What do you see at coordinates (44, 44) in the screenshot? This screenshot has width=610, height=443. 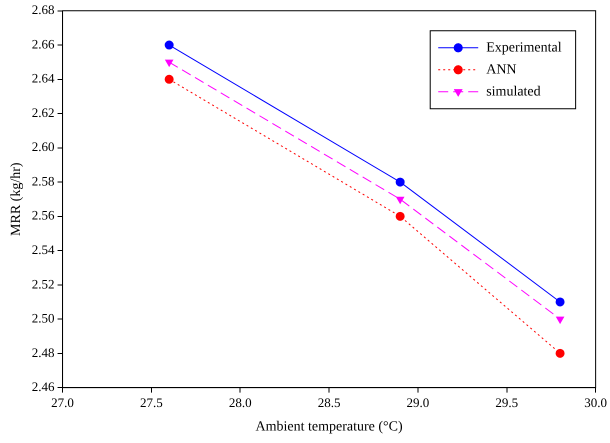 I see `y-tick-label: 2.66` at bounding box center [44, 44].